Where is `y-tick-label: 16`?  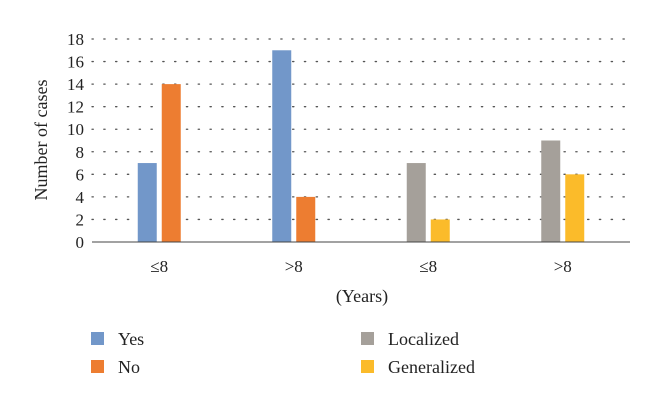 y-tick-label: 16 is located at coordinates (75, 62).